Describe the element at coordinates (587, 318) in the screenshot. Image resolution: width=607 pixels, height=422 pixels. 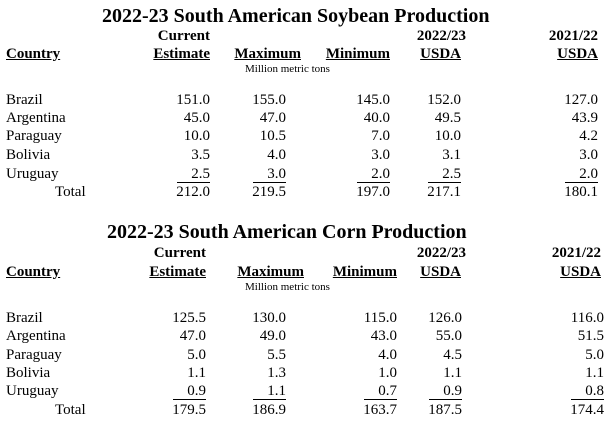
I see `cell-usda2122: 116.0` at that location.